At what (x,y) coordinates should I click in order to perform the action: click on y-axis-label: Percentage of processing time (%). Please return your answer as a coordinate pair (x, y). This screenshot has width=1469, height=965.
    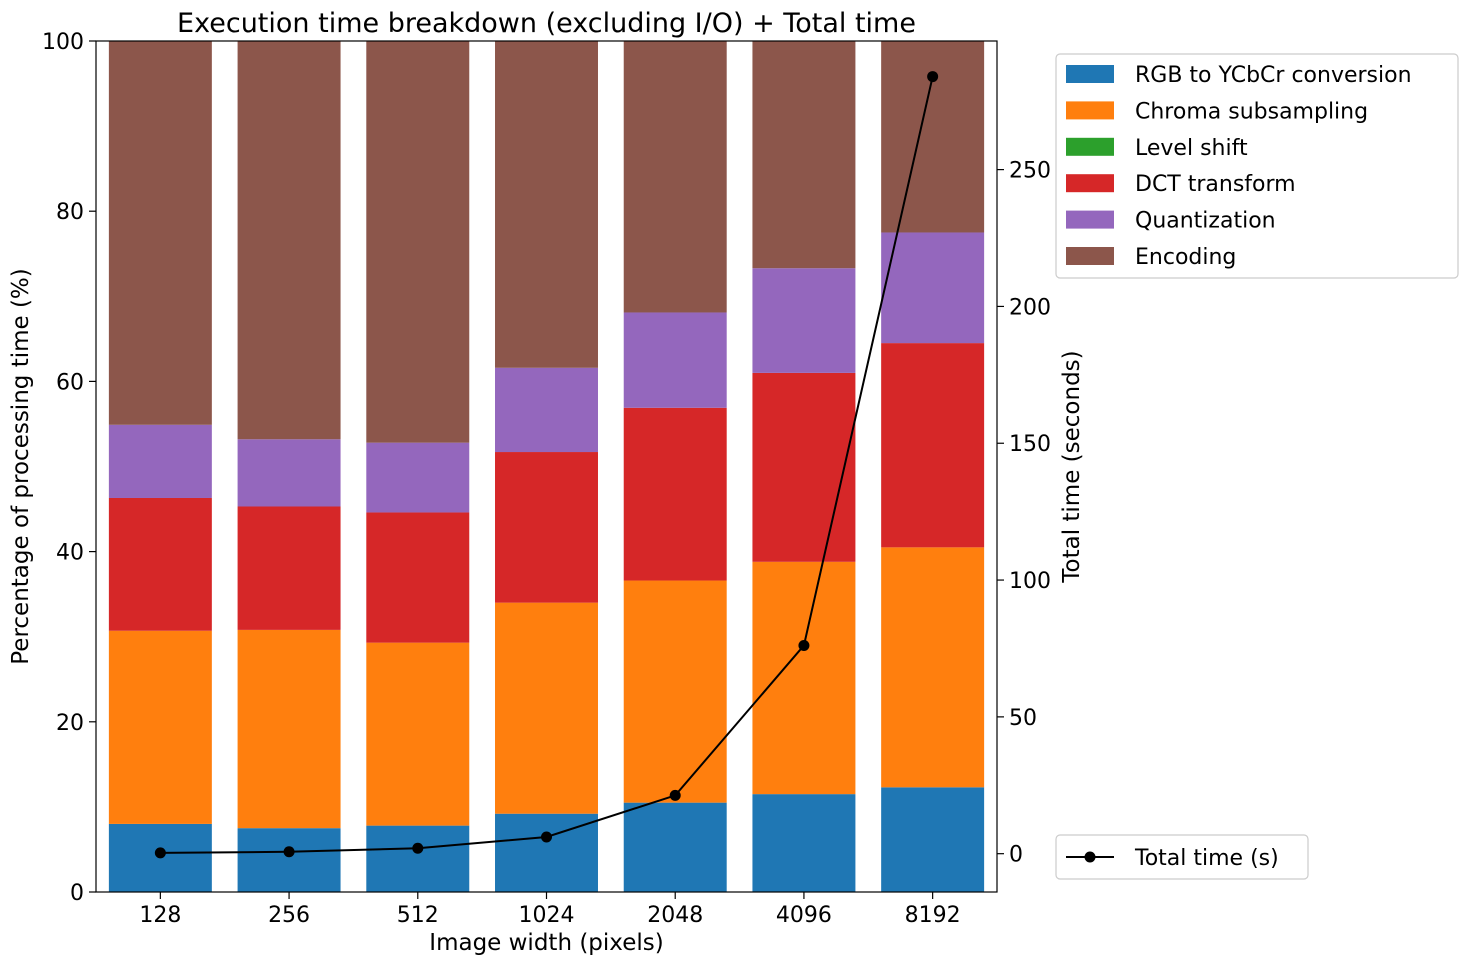
    Looking at the image, I should click on (21, 466).